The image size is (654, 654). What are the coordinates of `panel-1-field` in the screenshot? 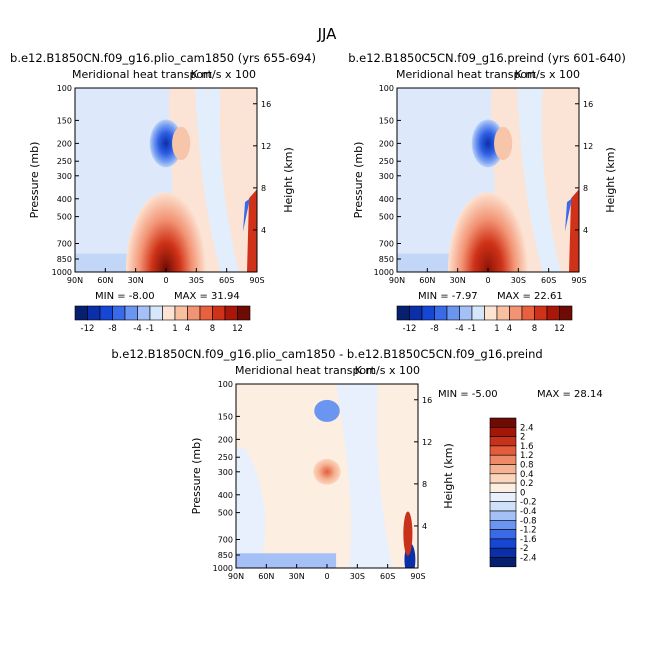 It's located at (166, 180).